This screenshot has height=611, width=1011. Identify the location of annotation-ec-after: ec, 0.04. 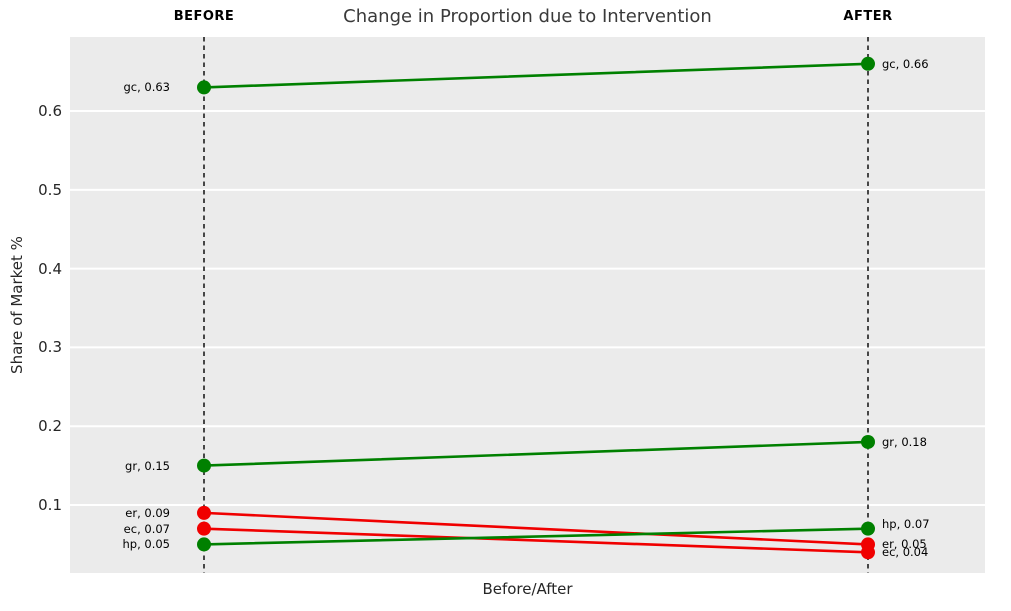
(905, 552).